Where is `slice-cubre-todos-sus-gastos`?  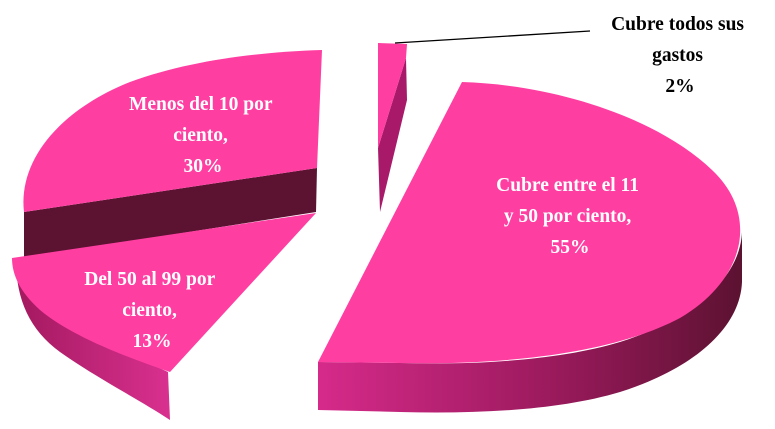
slice-cubre-todos-sus-gastos is located at coordinates (392, 127).